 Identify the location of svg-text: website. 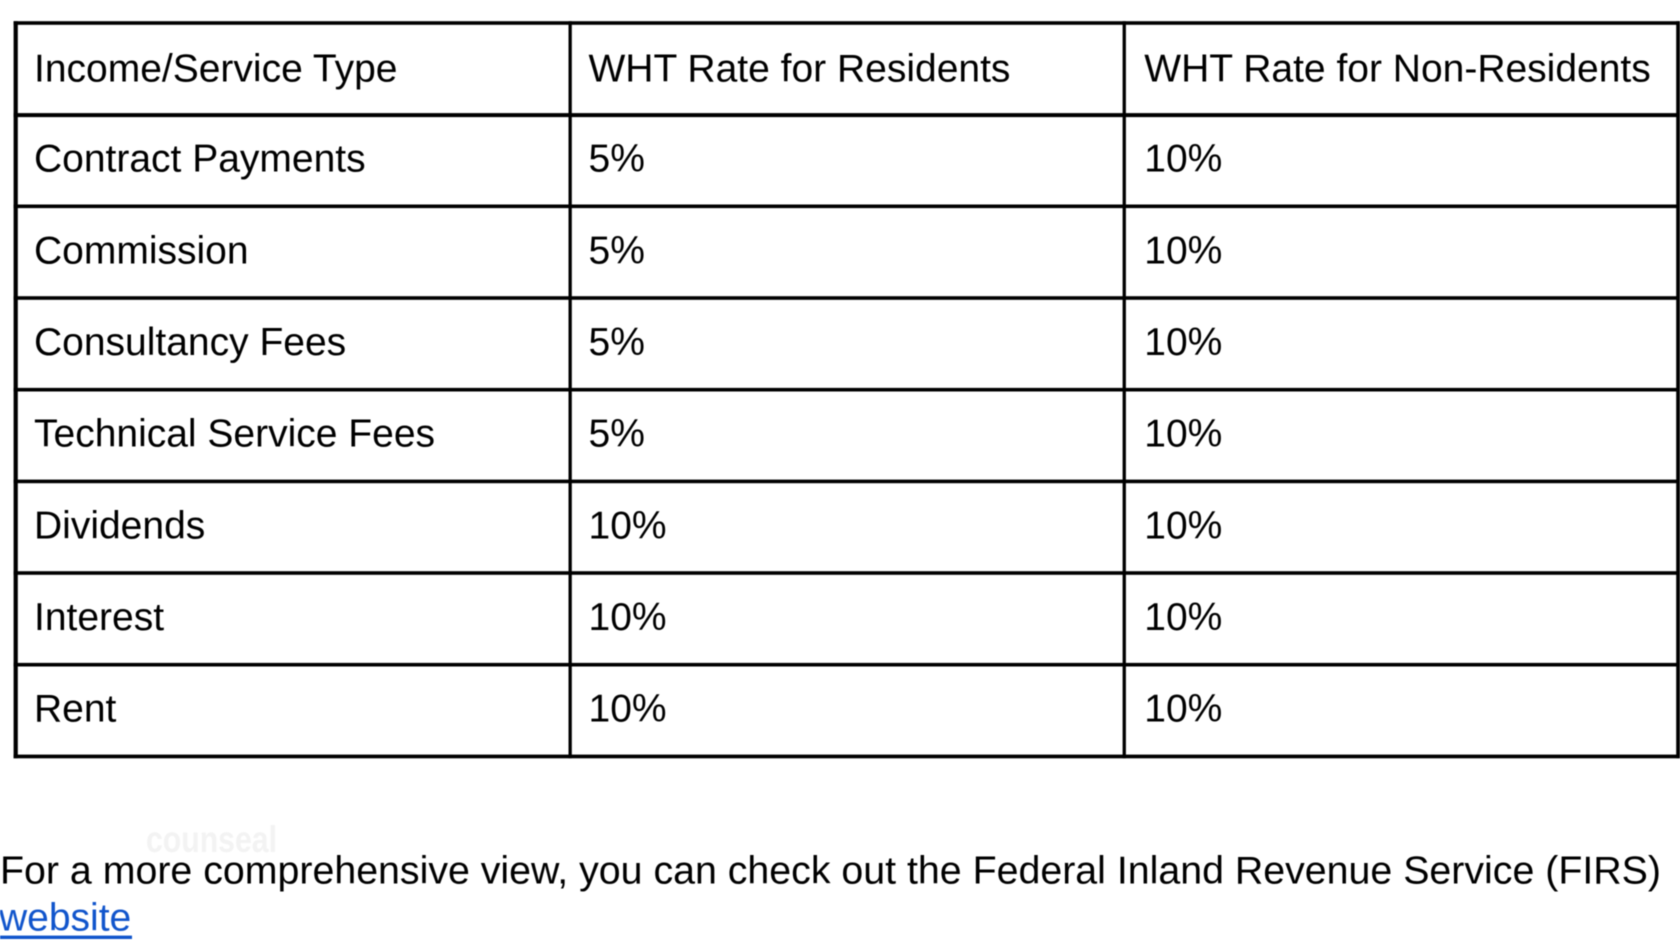
(65, 917).